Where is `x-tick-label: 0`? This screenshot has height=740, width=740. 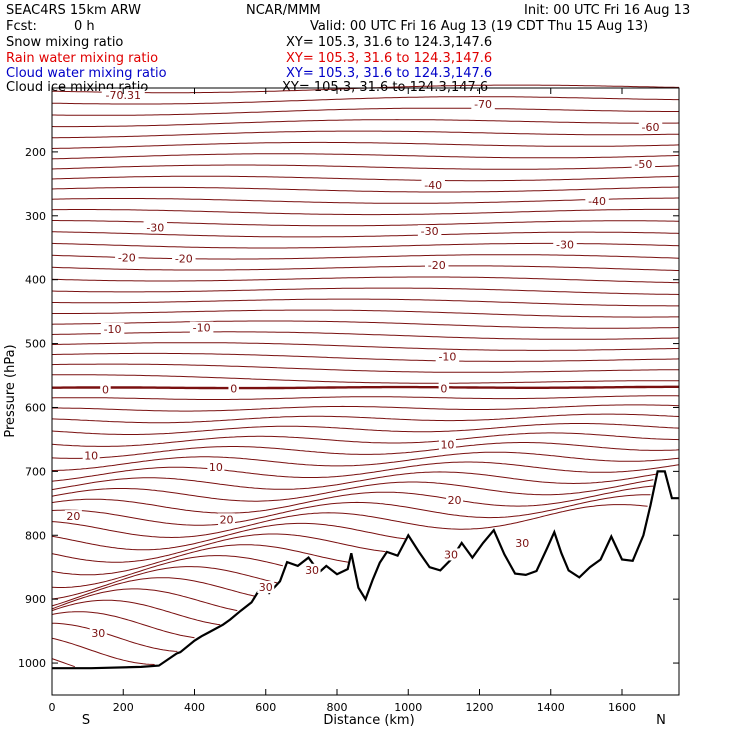
x-tick-label: 0 is located at coordinates (52, 707).